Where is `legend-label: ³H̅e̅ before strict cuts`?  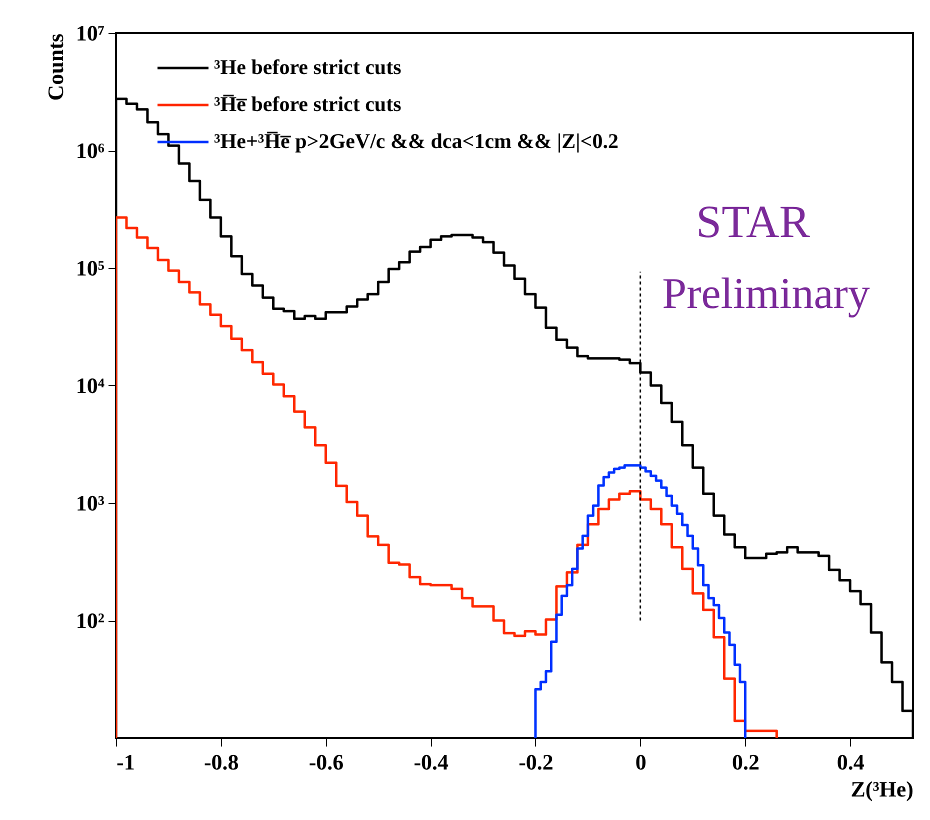
legend-label: ³H̅e̅ before strict cuts is located at coordinates (308, 104).